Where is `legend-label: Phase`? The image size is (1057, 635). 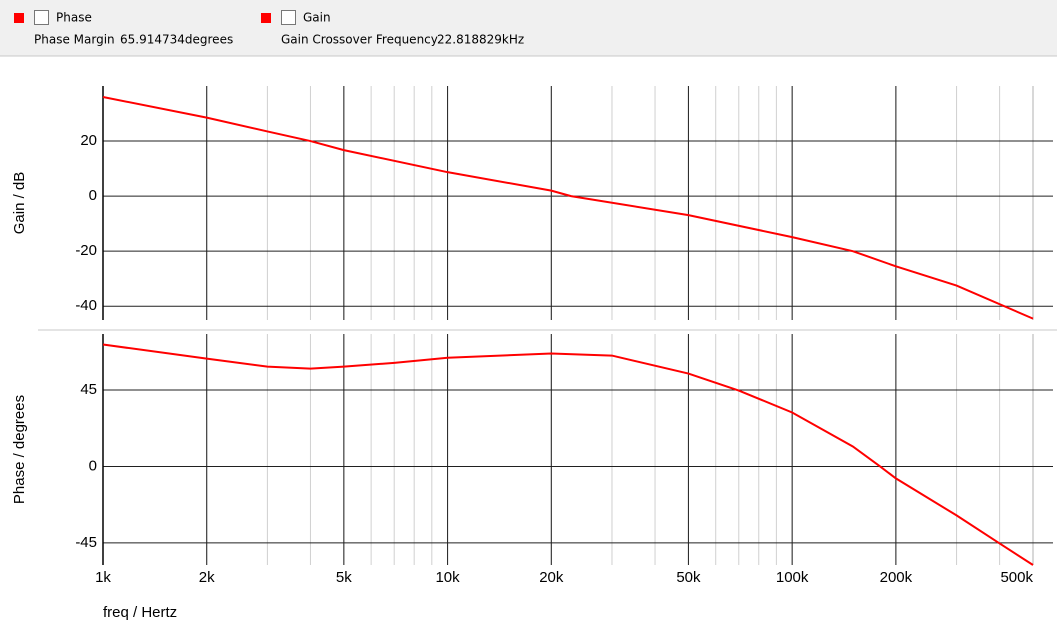 legend-label: Phase is located at coordinates (74, 18).